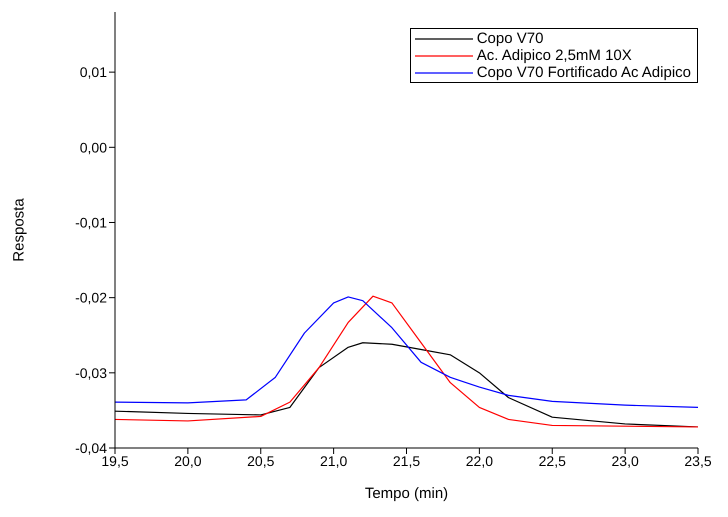  I want to click on legend-label: Copo V70, so click(510, 38).